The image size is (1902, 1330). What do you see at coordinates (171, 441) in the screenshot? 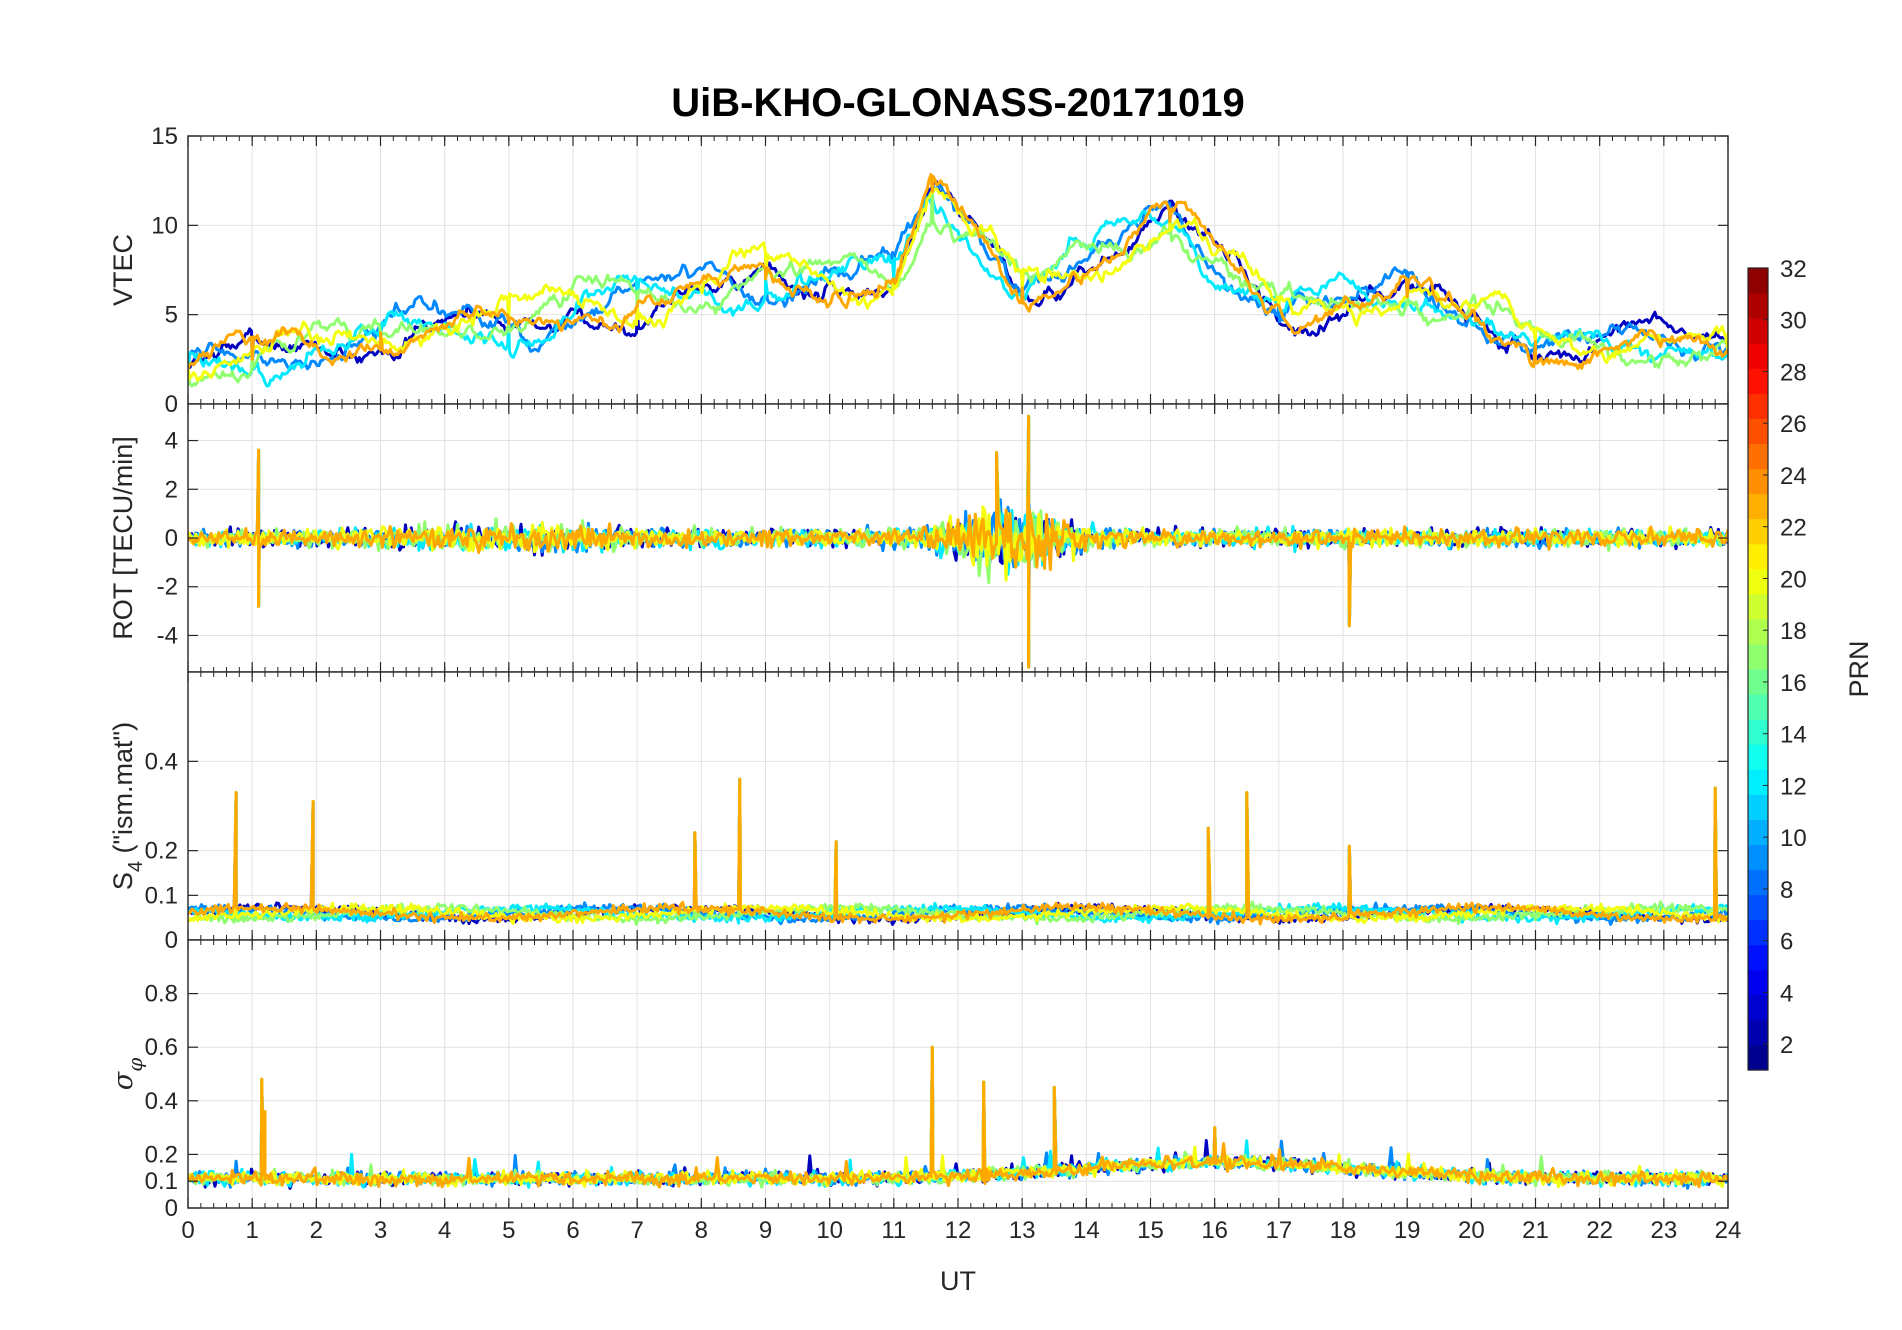
I see `y-tick-label: 4` at bounding box center [171, 441].